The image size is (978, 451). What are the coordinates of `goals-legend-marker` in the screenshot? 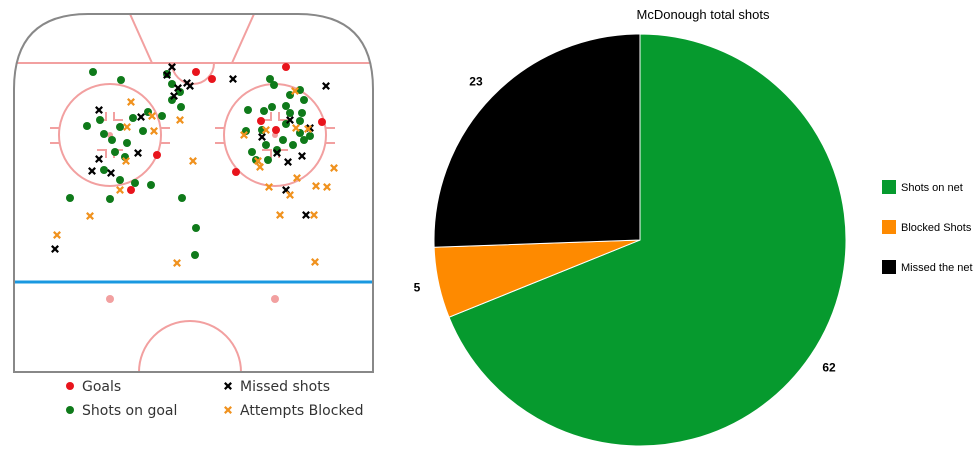 It's located at (70, 386).